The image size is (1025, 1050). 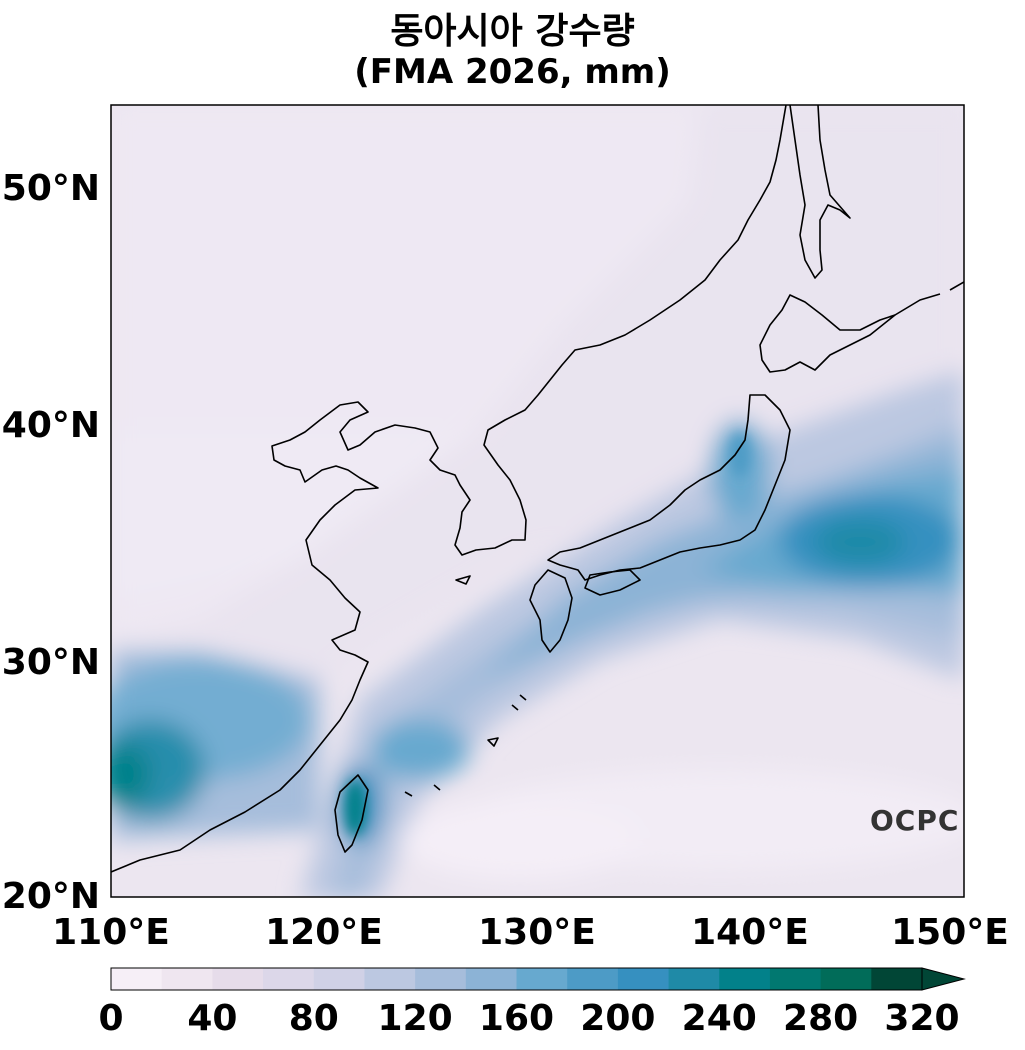 I want to click on colorbar-label: 280, so click(x=821, y=1018).